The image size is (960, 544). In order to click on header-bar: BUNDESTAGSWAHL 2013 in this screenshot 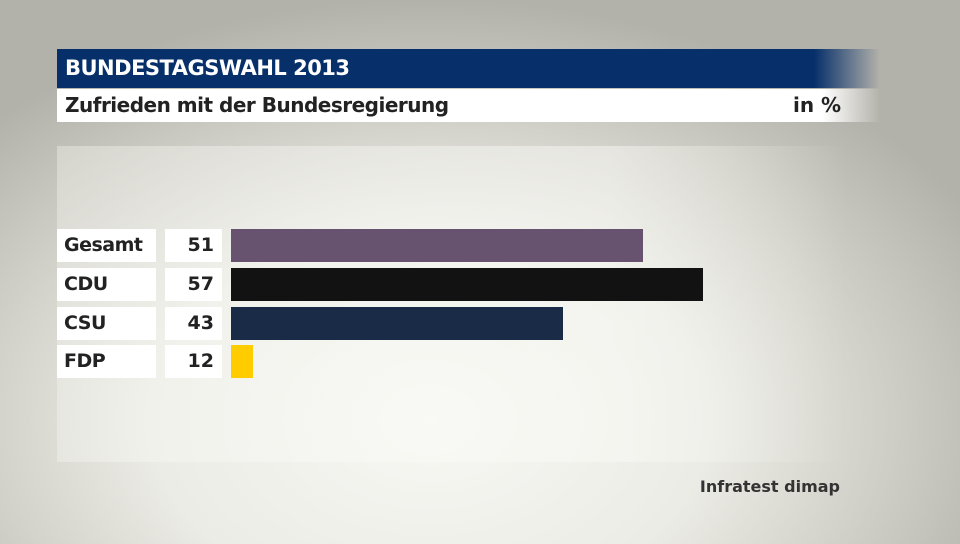, I will do `click(468, 68)`.